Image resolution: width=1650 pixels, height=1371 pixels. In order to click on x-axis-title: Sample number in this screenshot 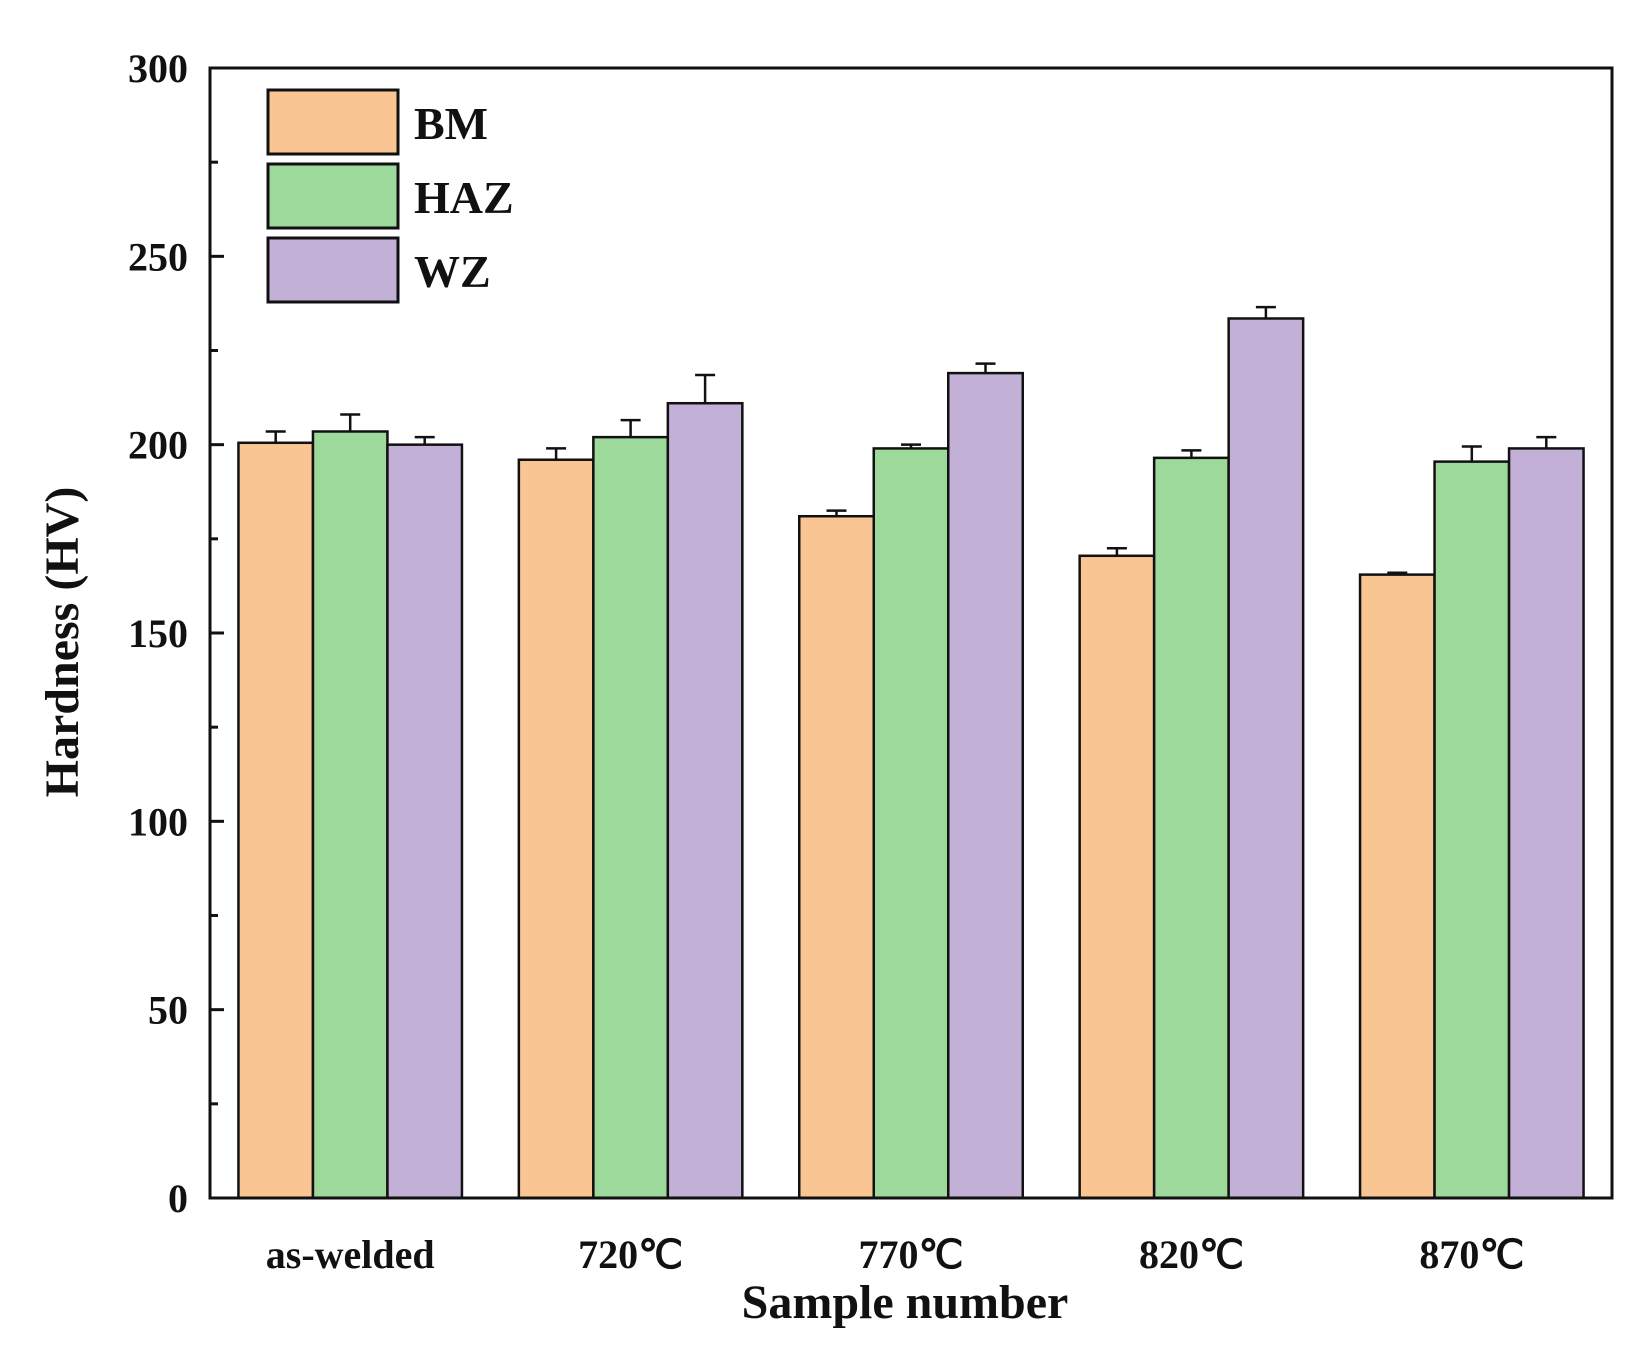, I will do `click(905, 1302)`.